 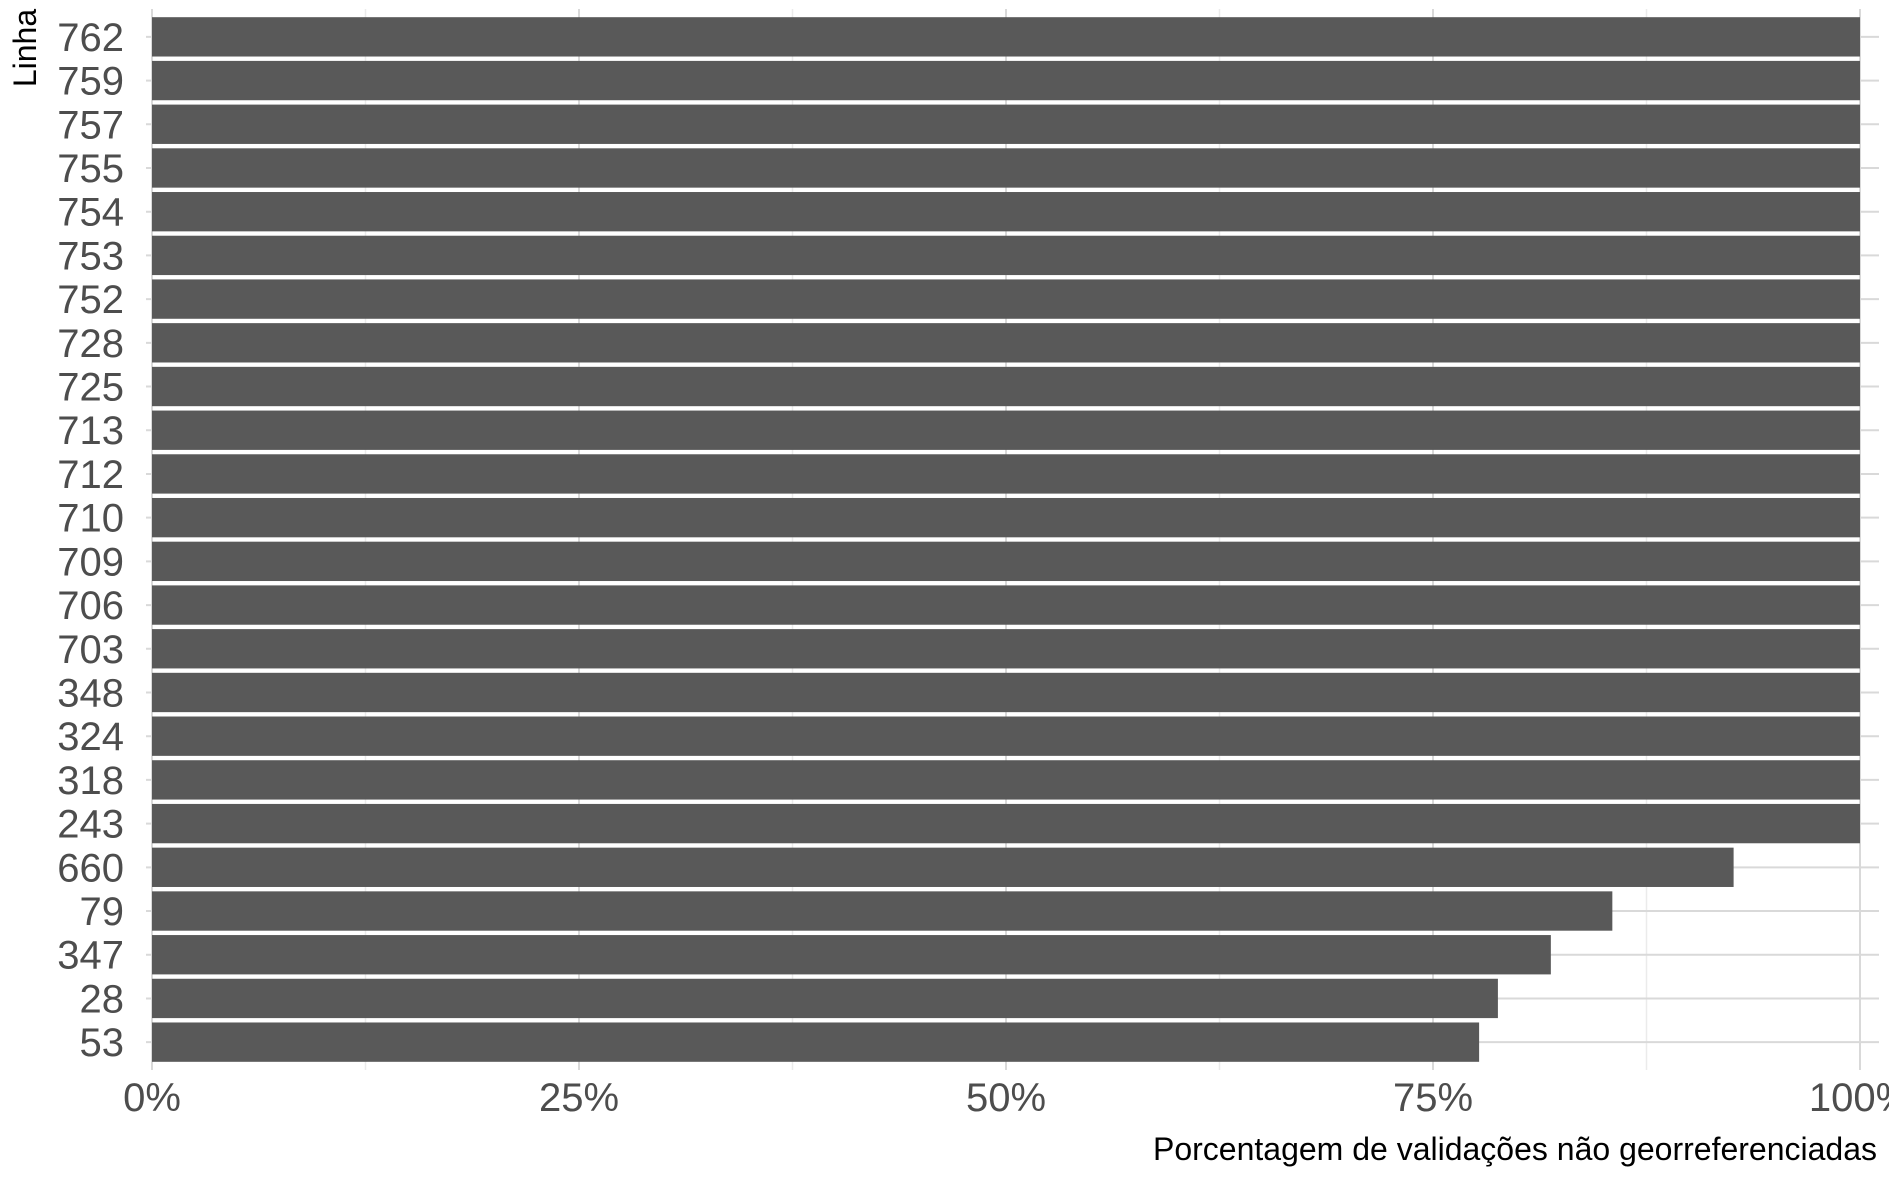 What do you see at coordinates (90, 606) in the screenshot?
I see `y-tick-label: 706` at bounding box center [90, 606].